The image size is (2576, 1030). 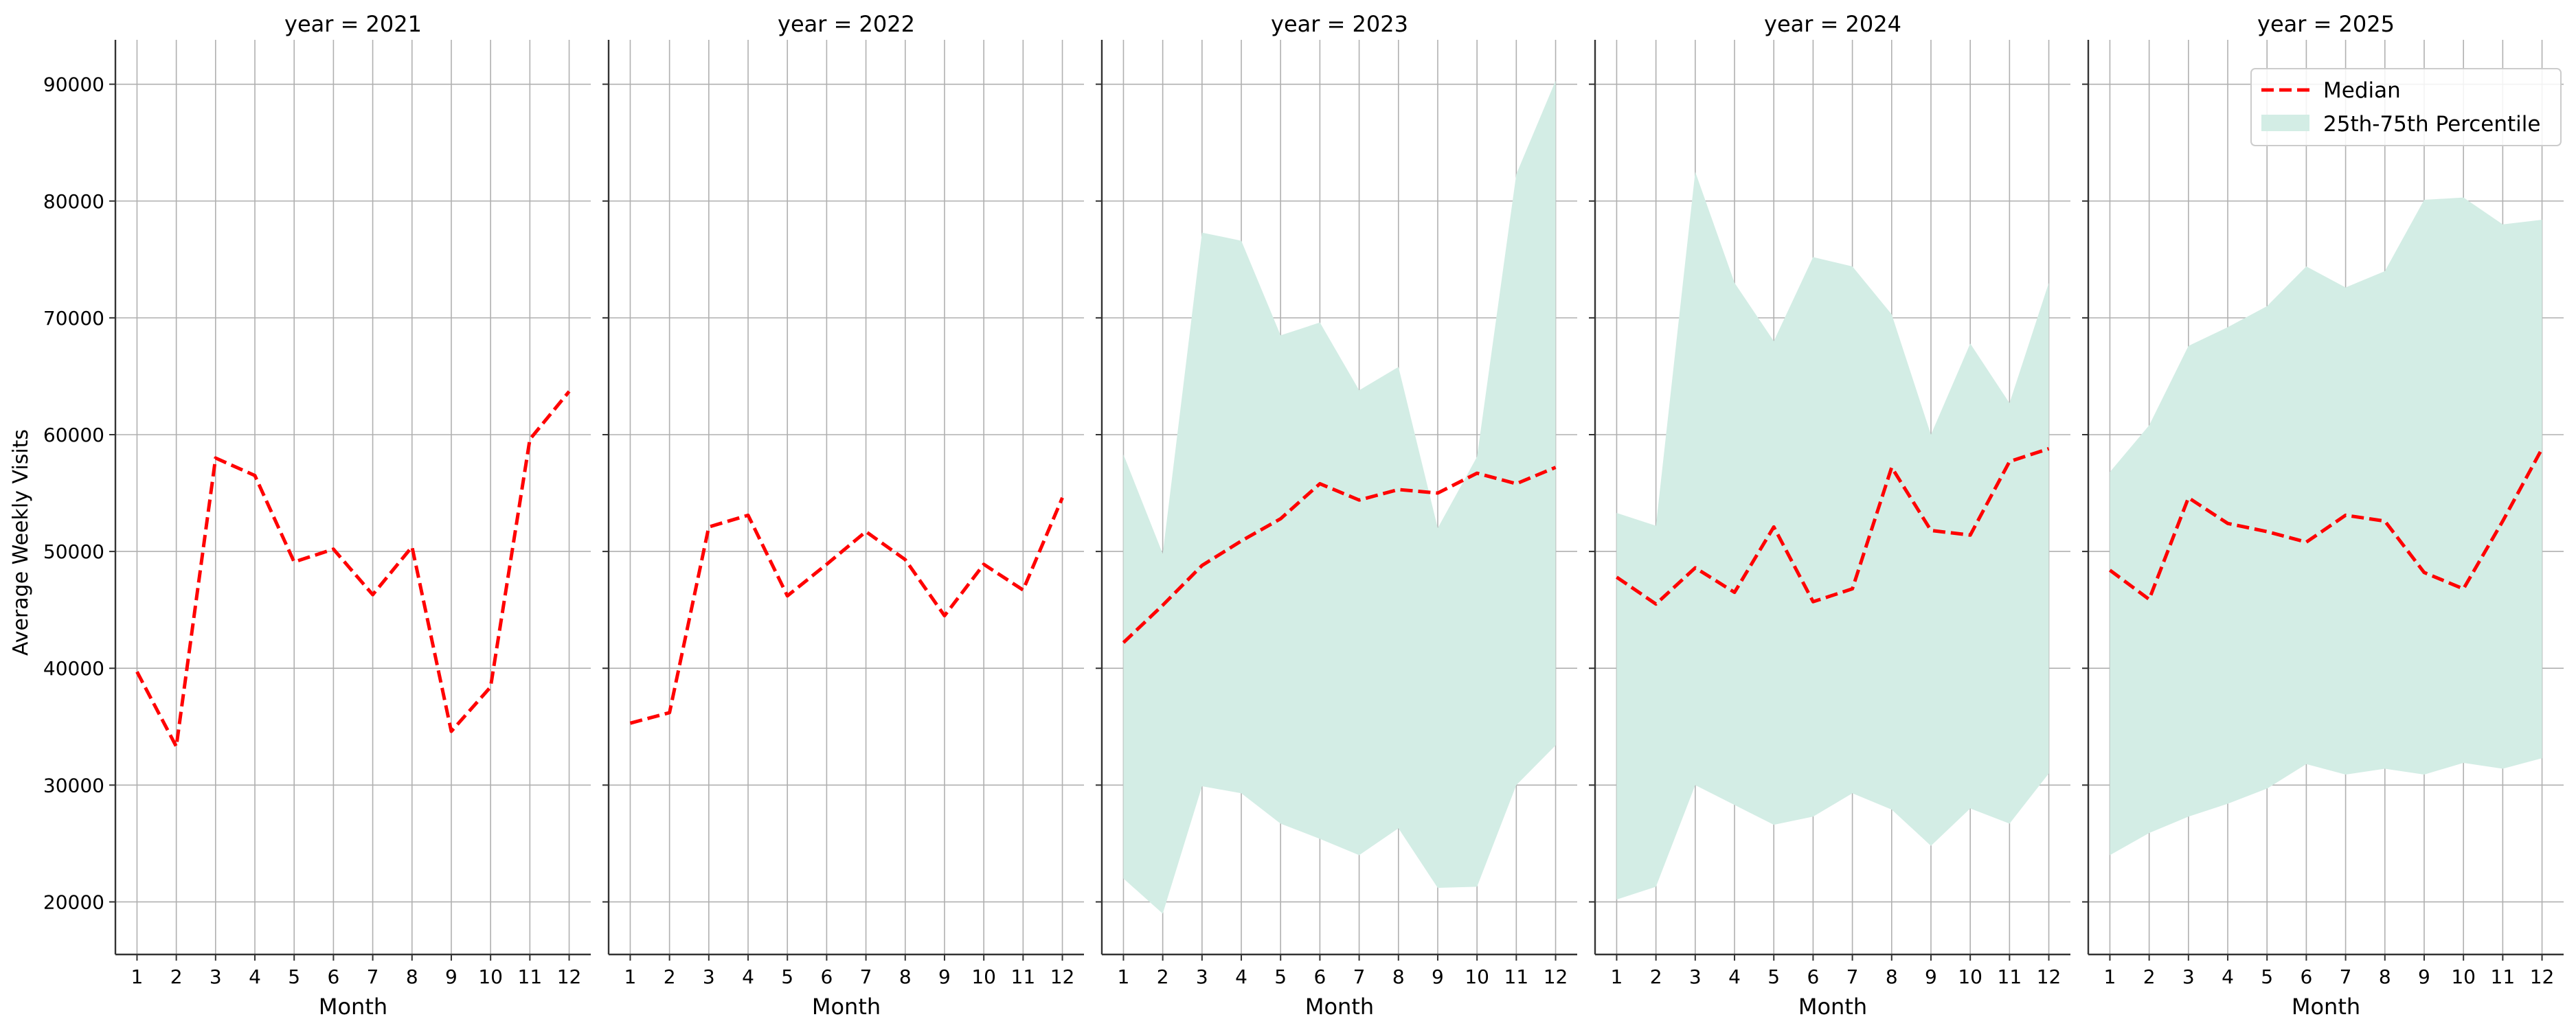 I want to click on panel-title: year = 2023, so click(x=1339, y=24).